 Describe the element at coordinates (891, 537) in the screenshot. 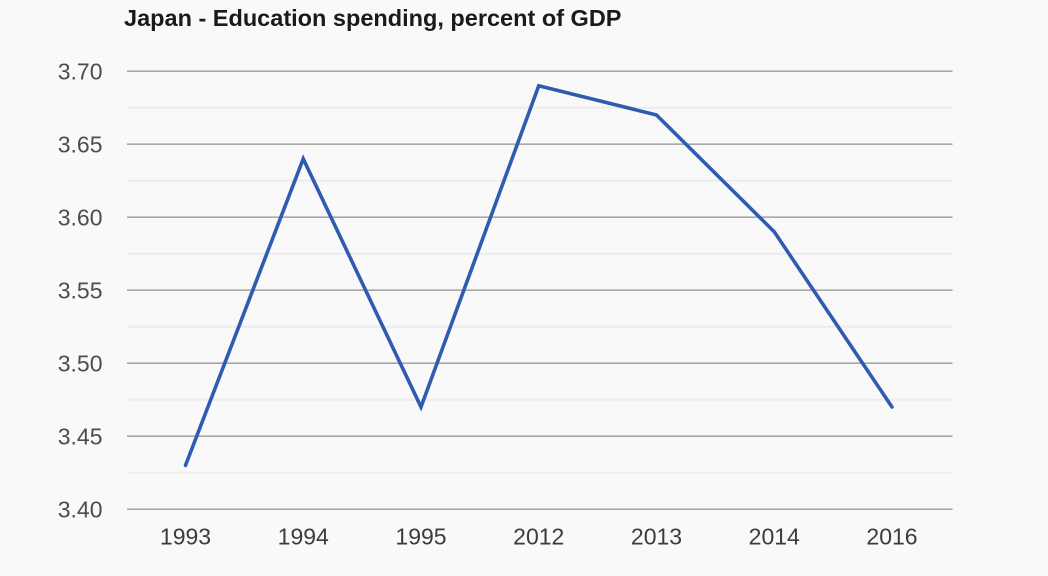

I see `svg-text: 2016` at that location.